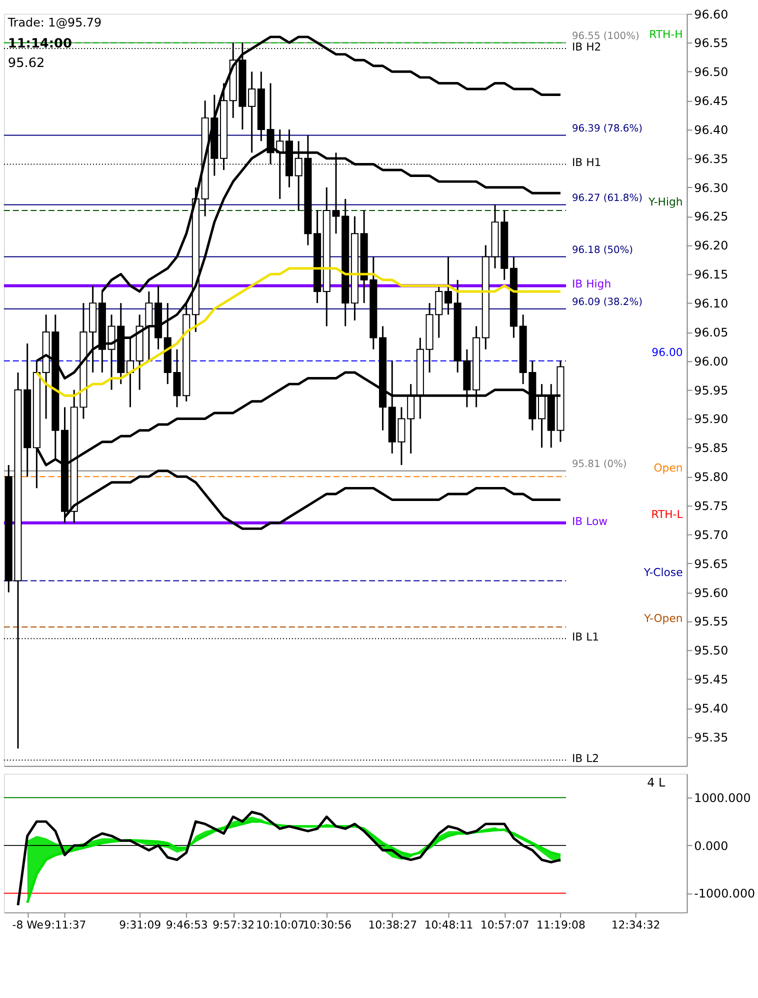  Describe the element at coordinates (393, 925) in the screenshot. I see `x-tick-label: 10:38:27` at that location.